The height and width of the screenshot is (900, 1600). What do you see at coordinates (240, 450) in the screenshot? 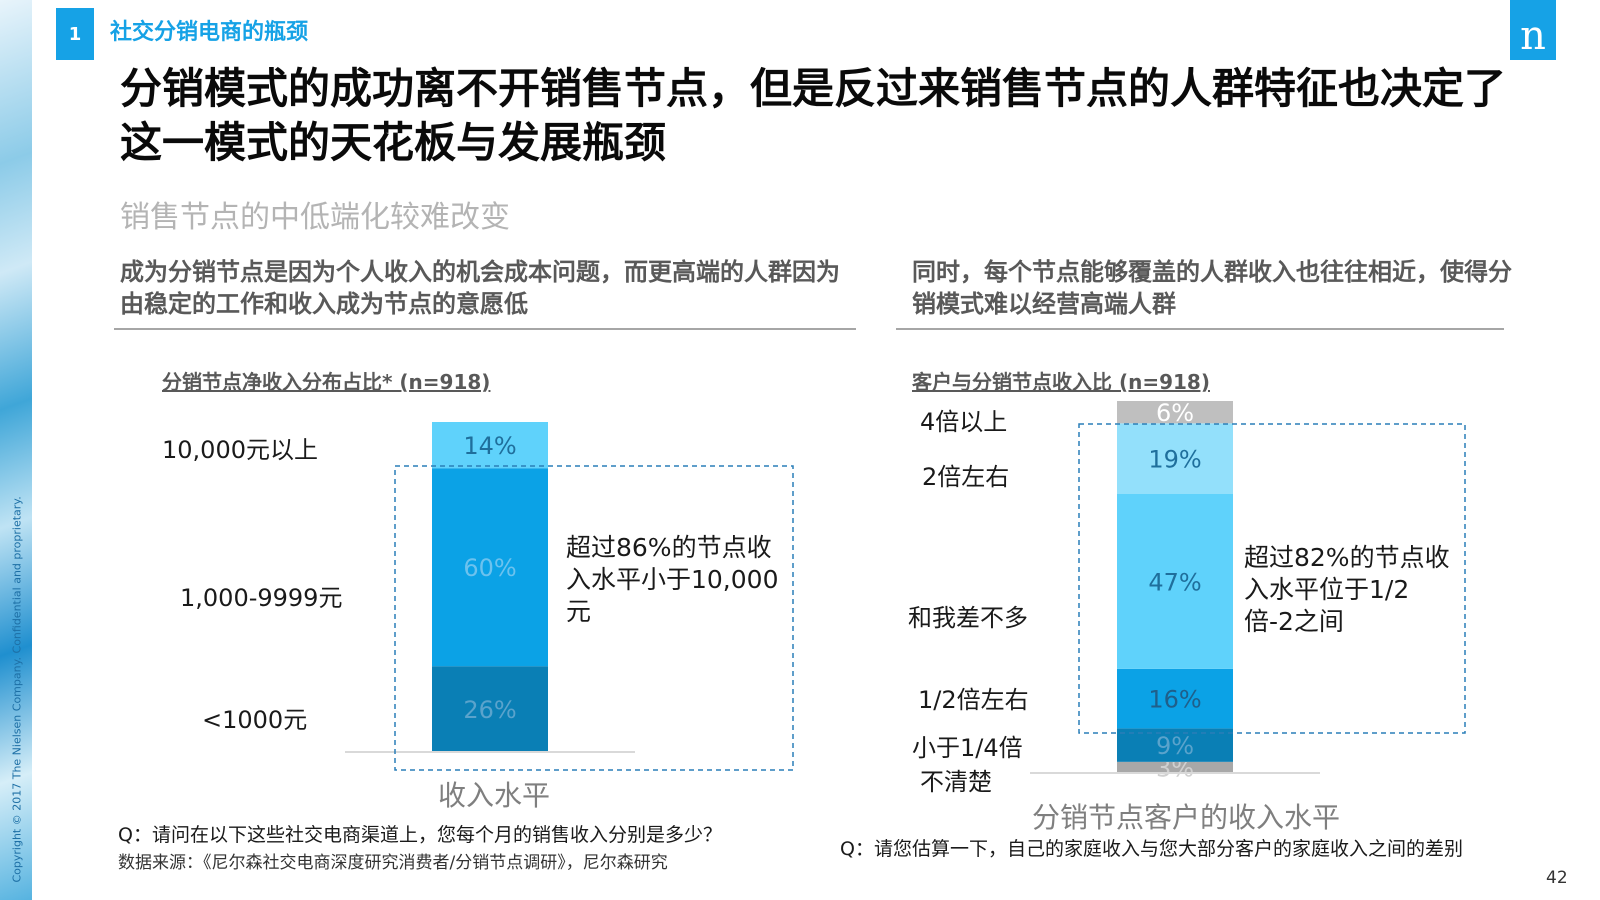
I see `left-category-label: 10,000元以上` at bounding box center [240, 450].